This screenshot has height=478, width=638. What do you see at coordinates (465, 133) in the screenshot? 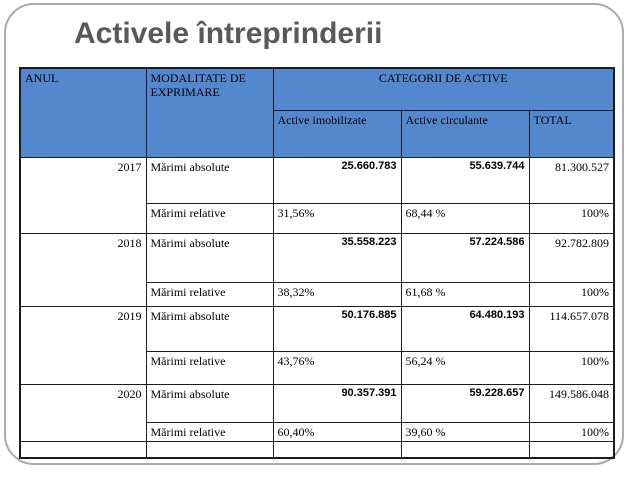
I see `header-active-circulante: Active circulante` at bounding box center [465, 133].